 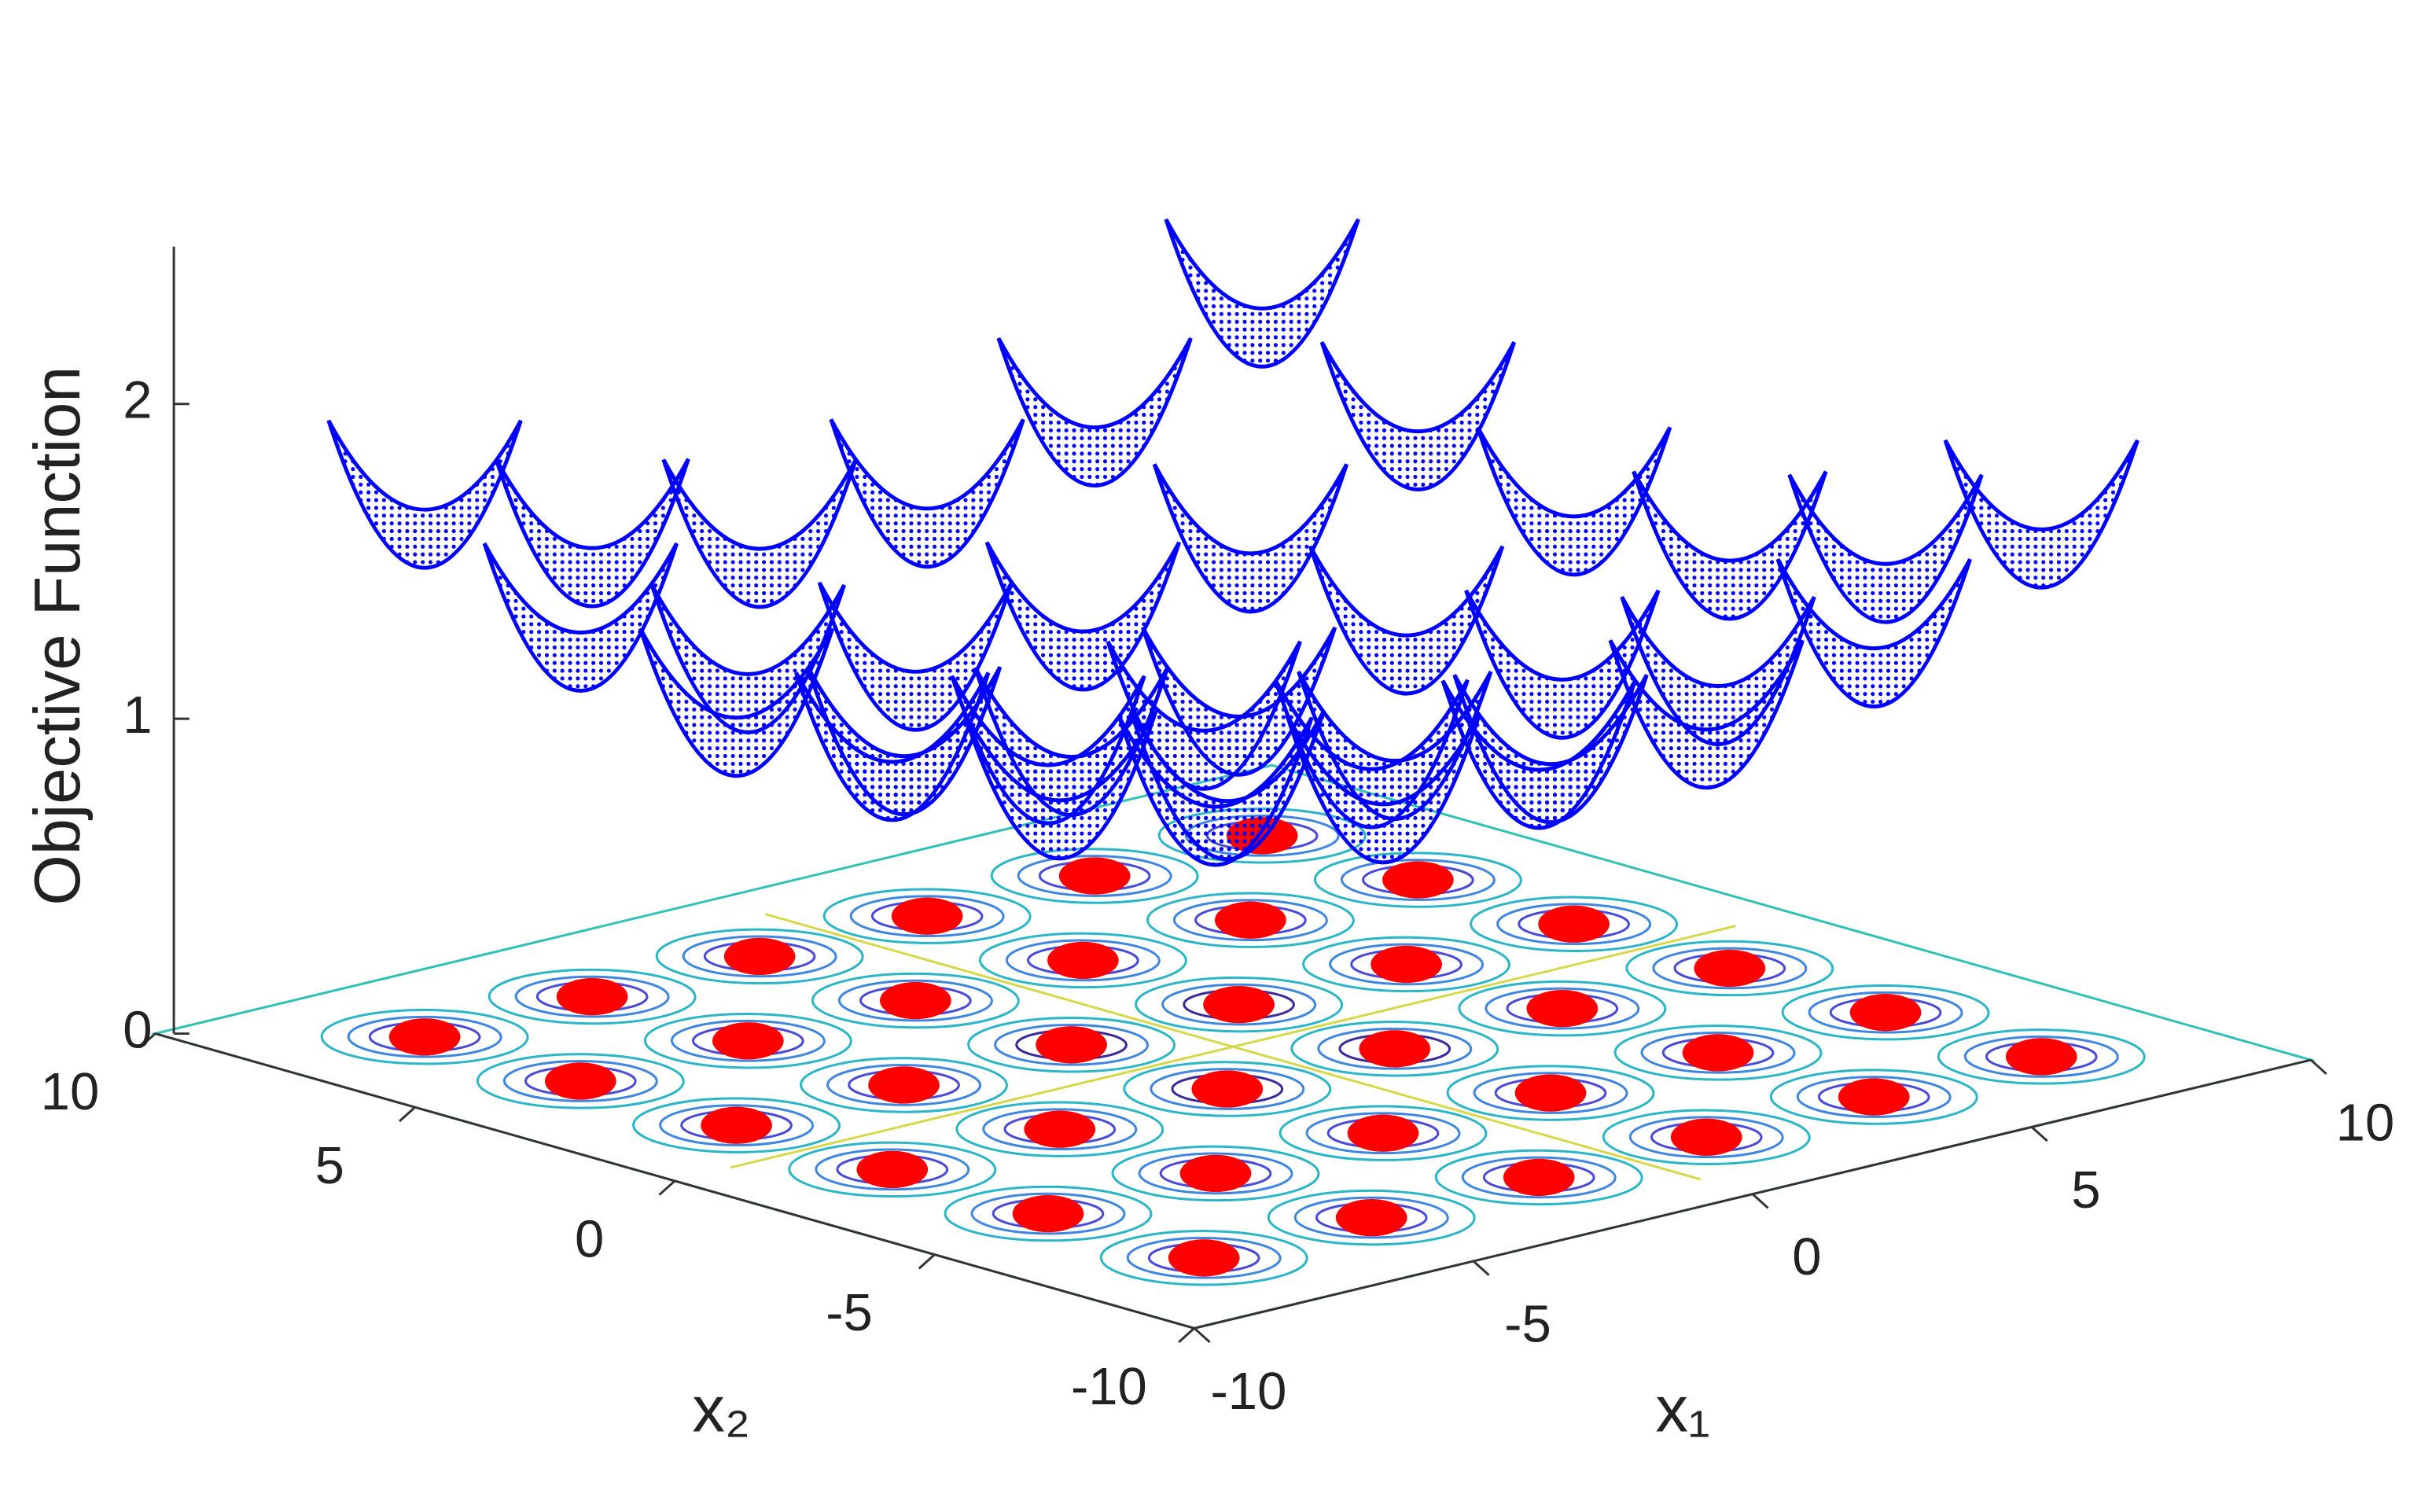 What do you see at coordinates (1527, 1324) in the screenshot?
I see `x1-tick-label: -5` at bounding box center [1527, 1324].